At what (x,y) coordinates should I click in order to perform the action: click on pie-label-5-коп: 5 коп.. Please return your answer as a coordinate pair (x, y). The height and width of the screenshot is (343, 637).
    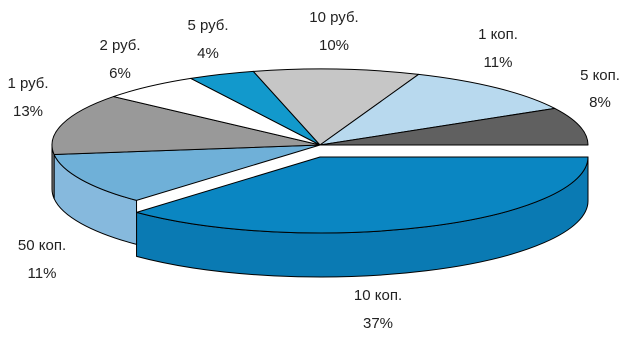
    Looking at the image, I should click on (600, 75).